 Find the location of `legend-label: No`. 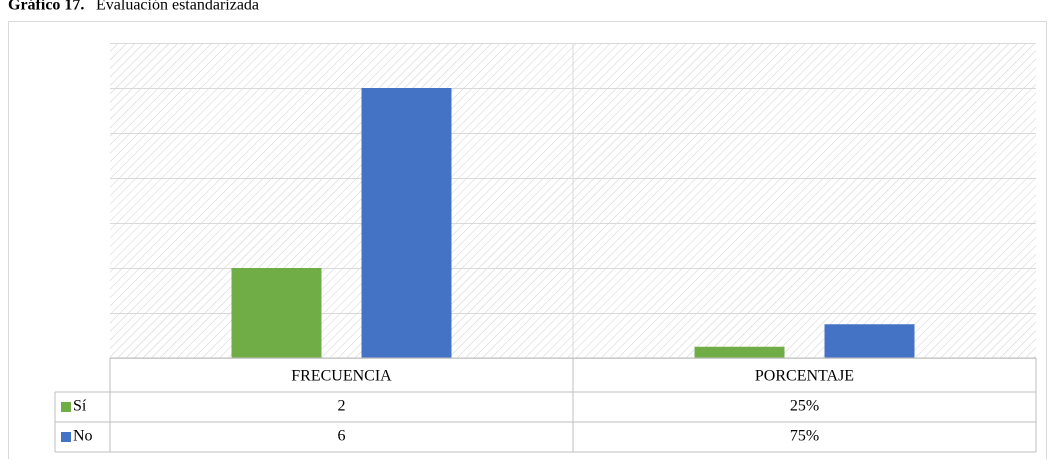

legend-label: No is located at coordinates (83, 436).